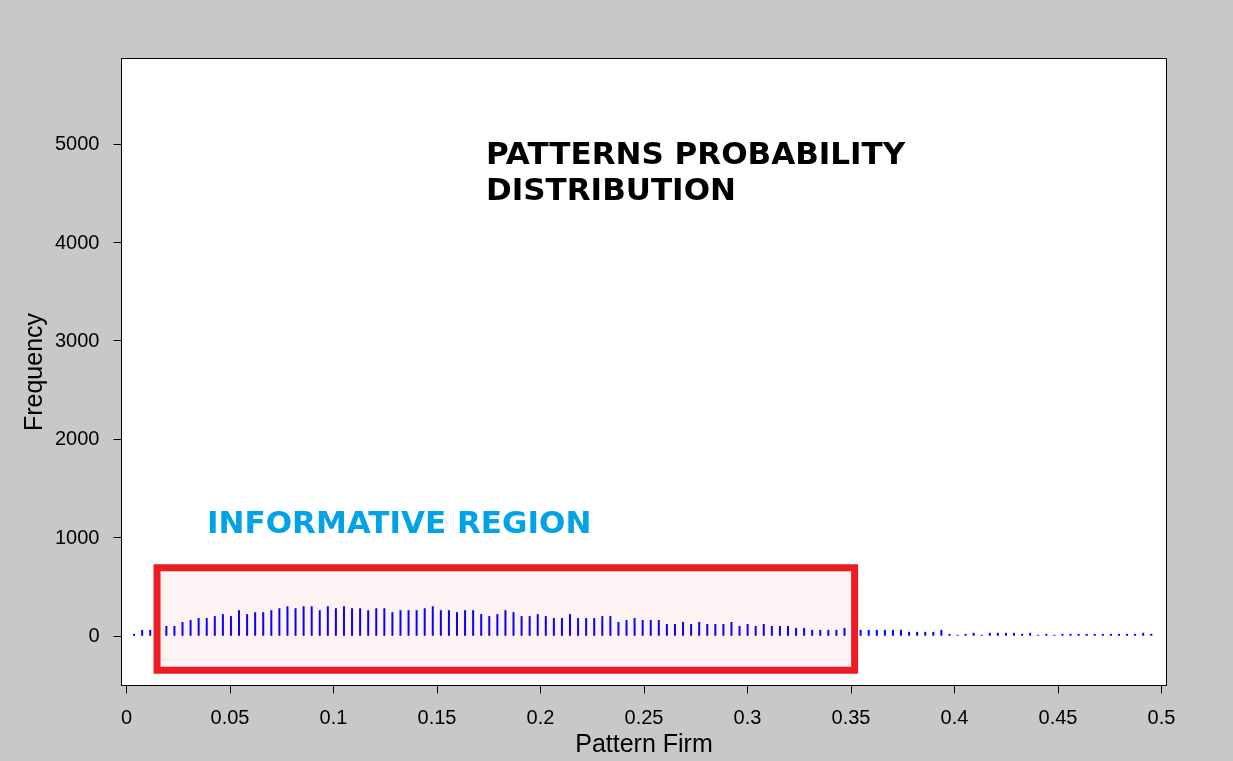 Image resolution: width=1233 pixels, height=761 pixels. Describe the element at coordinates (644, 716) in the screenshot. I see `x-tick-label: 0.25` at that location.